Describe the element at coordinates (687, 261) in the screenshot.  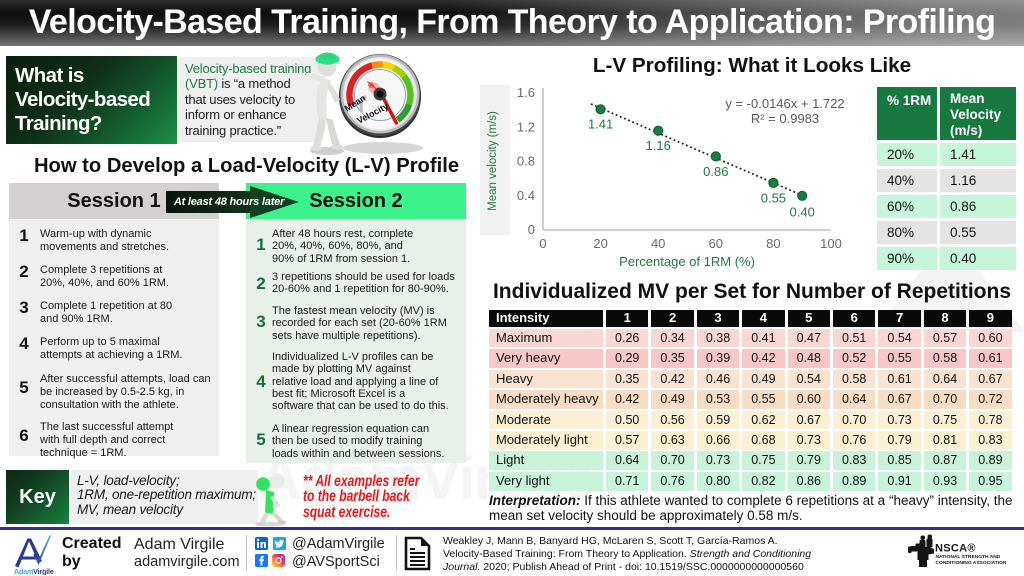
I see `svg-text: Percentage of 1RM (%)` at that location.